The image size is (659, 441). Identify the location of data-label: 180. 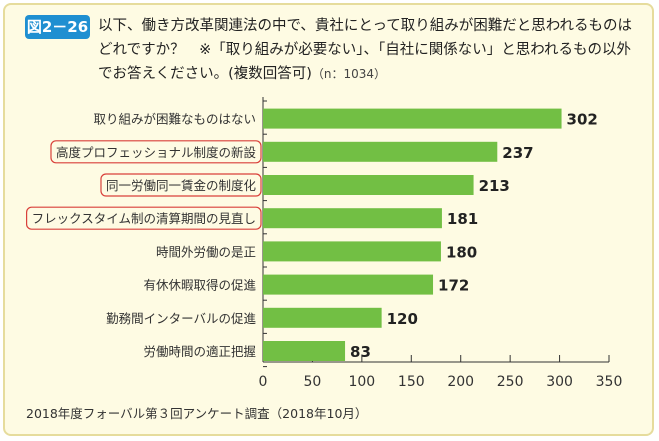
(461, 252).